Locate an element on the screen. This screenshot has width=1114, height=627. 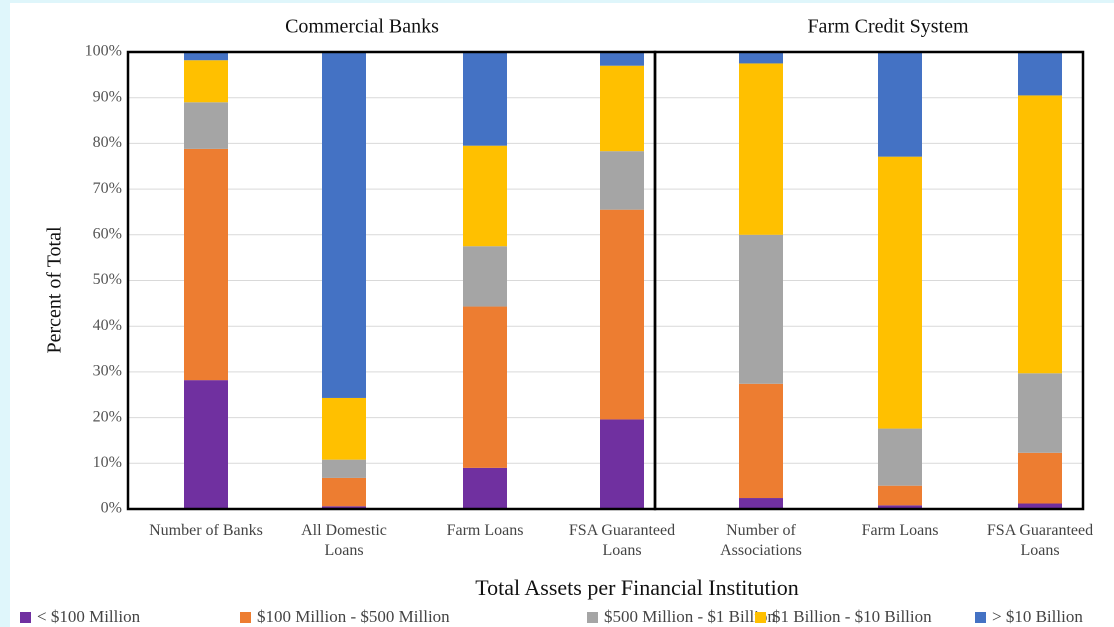
panel-title: Commercial Banks is located at coordinates (362, 27).